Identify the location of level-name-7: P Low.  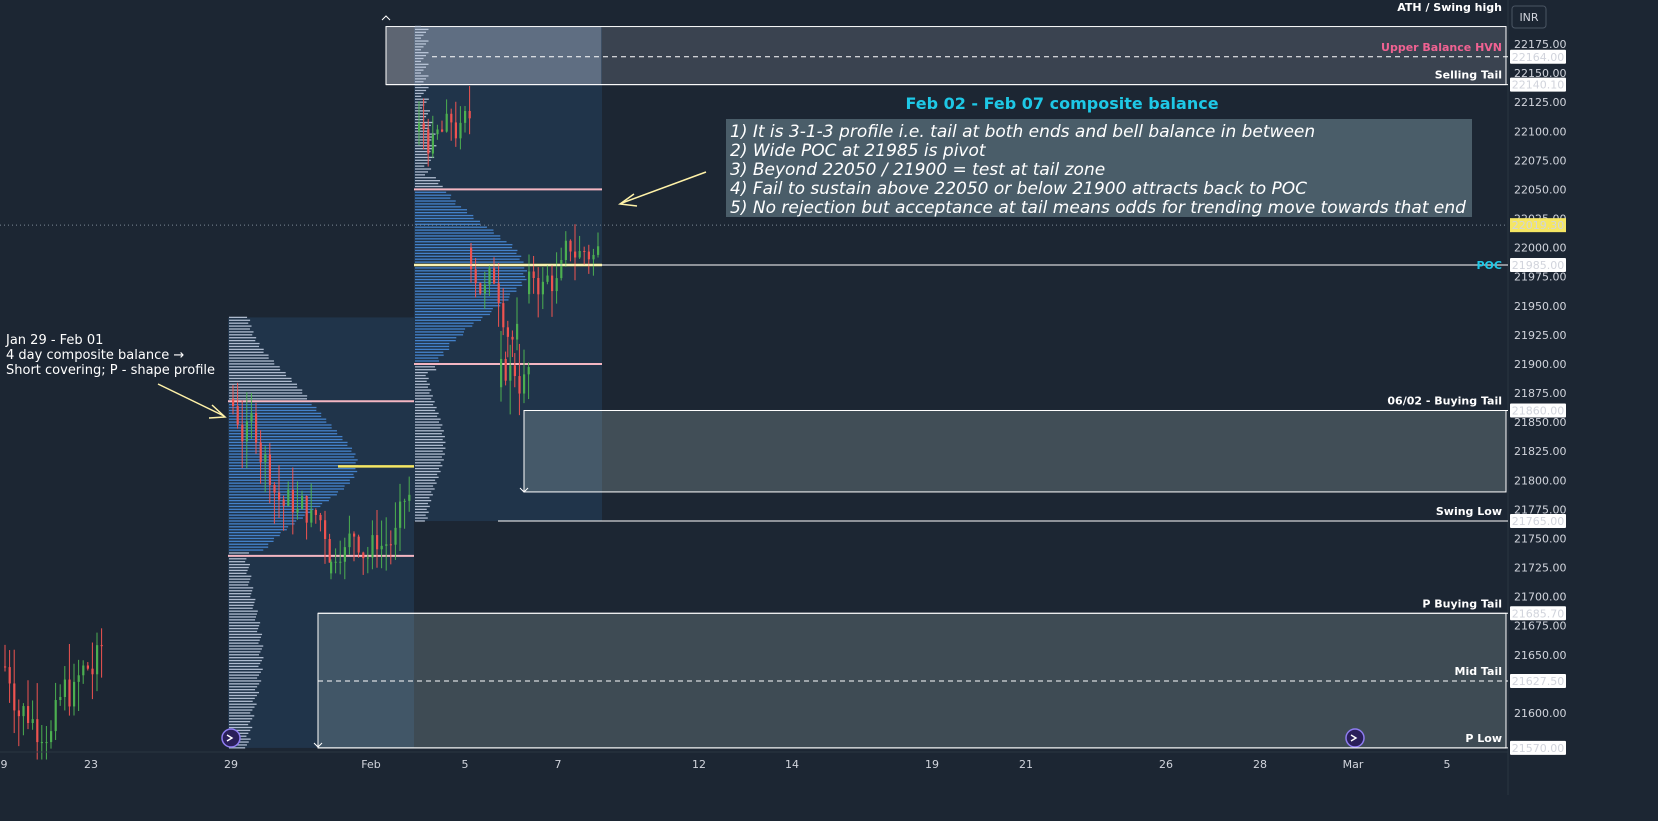
(1483, 738).